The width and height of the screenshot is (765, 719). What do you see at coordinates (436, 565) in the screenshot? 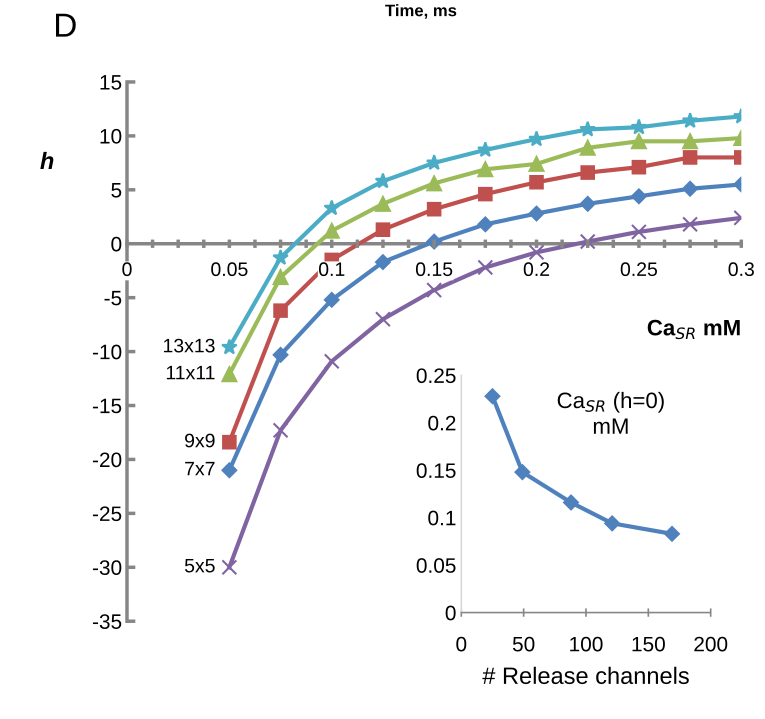
I see `y-tick-label: 0.05` at bounding box center [436, 565].